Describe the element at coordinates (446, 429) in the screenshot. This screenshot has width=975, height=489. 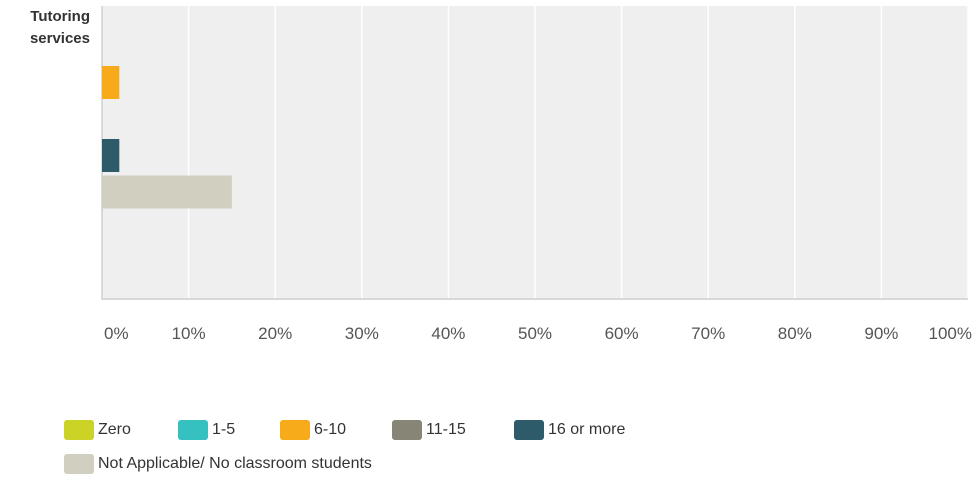
I see `legend-label: 11-15` at that location.